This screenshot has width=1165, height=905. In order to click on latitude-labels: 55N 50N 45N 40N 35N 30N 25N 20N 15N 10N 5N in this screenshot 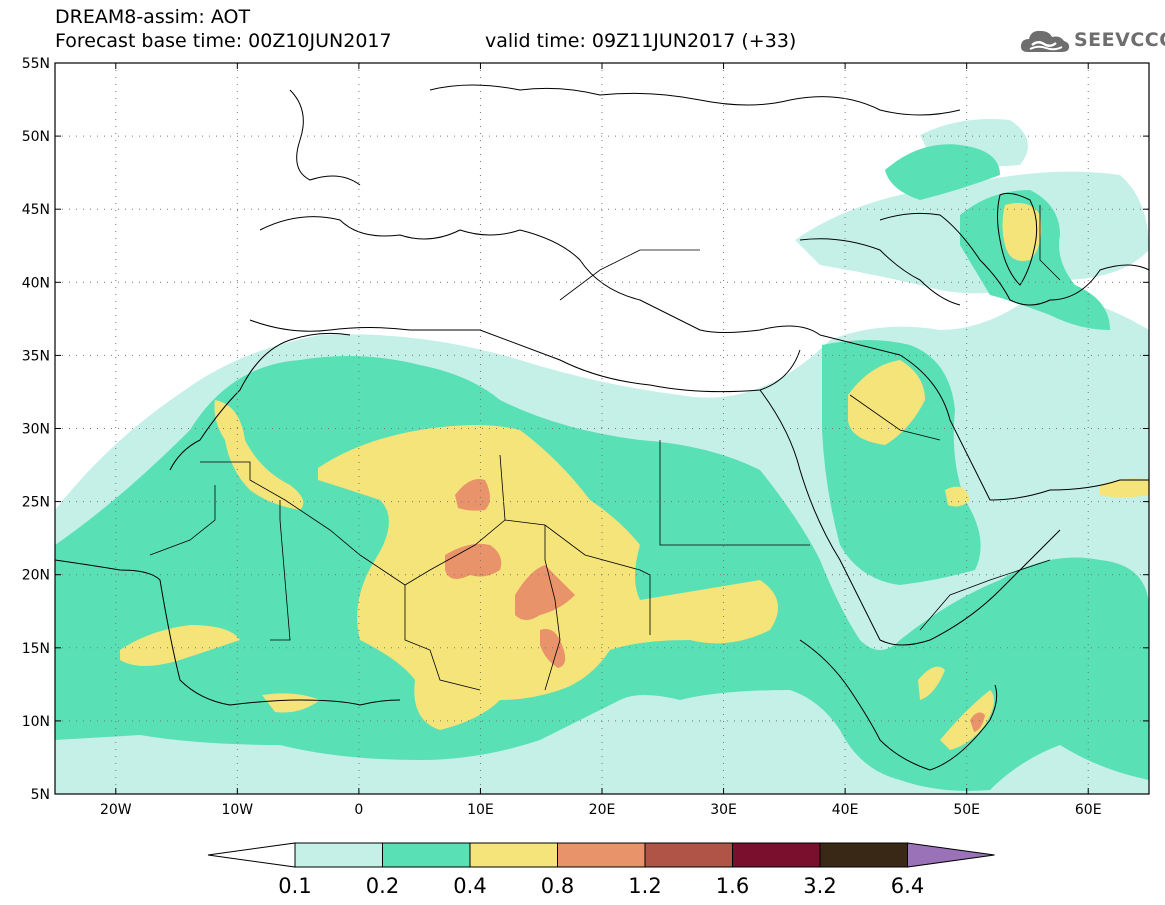, I will do `click(36, 429)`.